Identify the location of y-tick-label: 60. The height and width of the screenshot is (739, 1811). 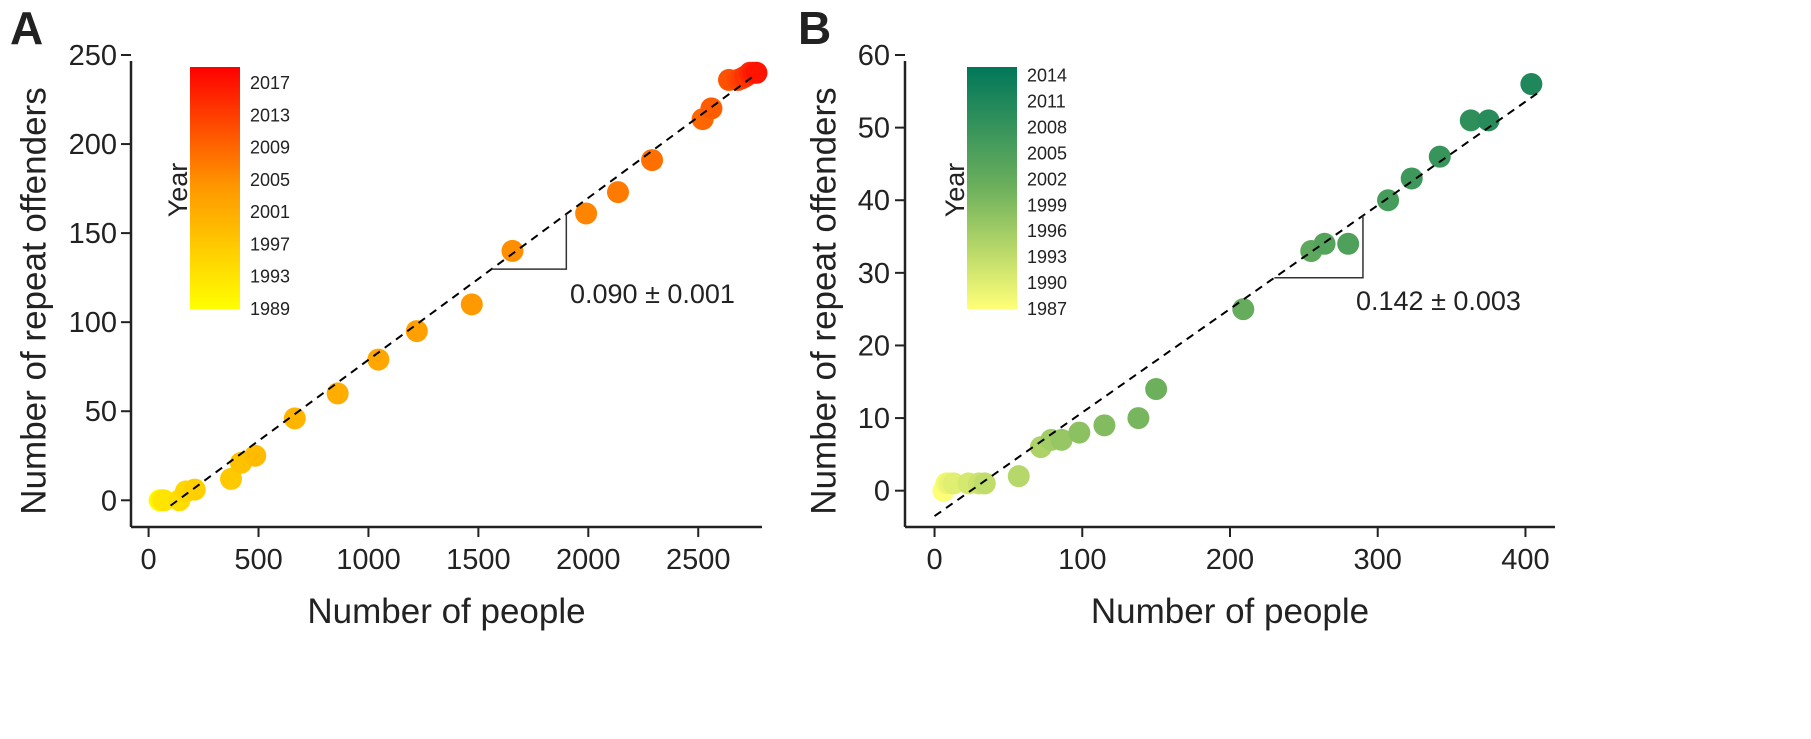
(874, 56).